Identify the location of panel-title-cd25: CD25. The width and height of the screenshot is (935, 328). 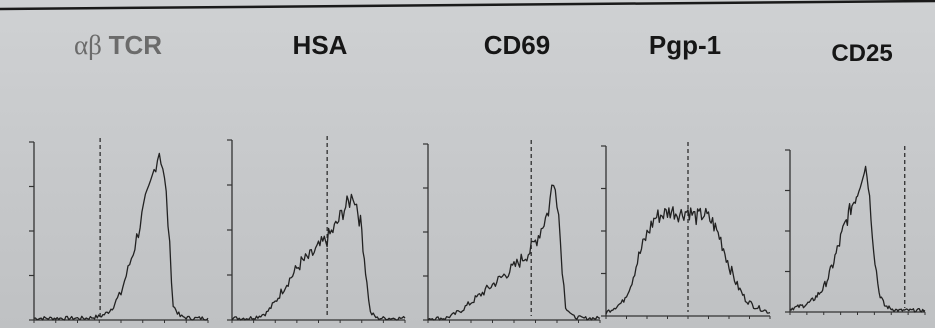
(862, 53).